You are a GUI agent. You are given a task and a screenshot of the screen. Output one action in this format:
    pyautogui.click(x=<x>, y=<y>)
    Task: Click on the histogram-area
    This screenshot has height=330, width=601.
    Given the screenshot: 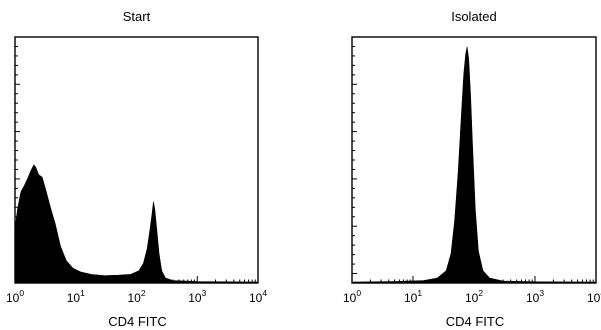 What is the action you would take?
    pyautogui.click(x=136, y=224)
    